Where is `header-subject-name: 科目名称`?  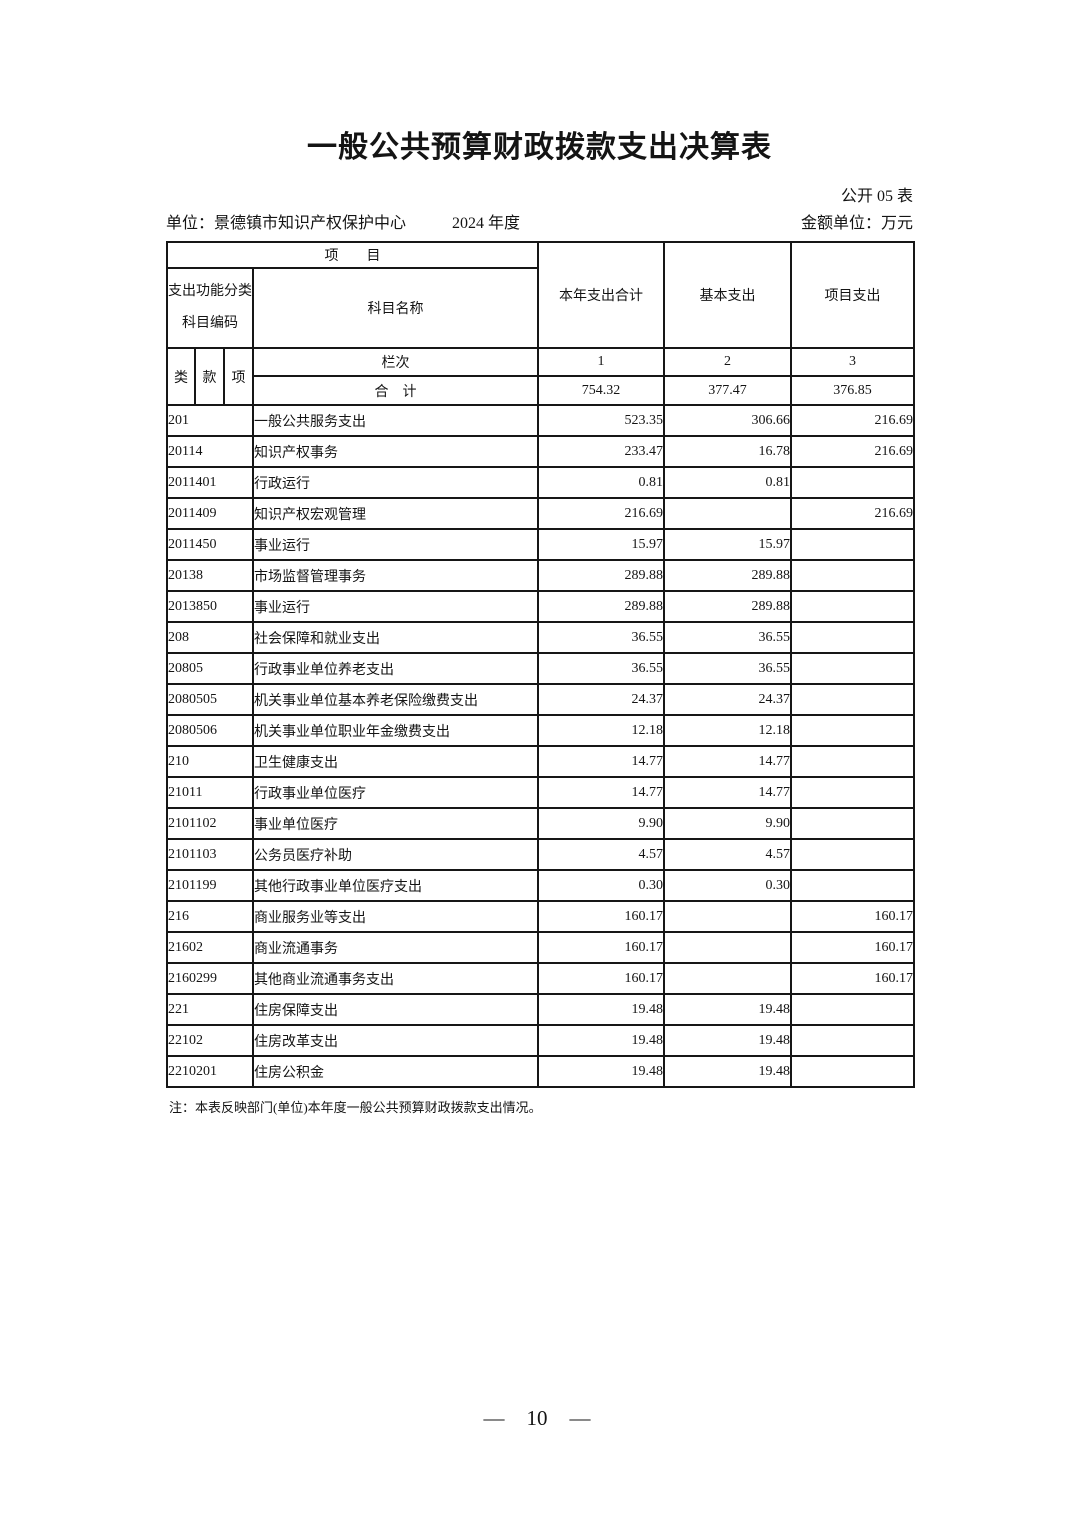
header-subject-name: 科目名称 is located at coordinates (395, 308).